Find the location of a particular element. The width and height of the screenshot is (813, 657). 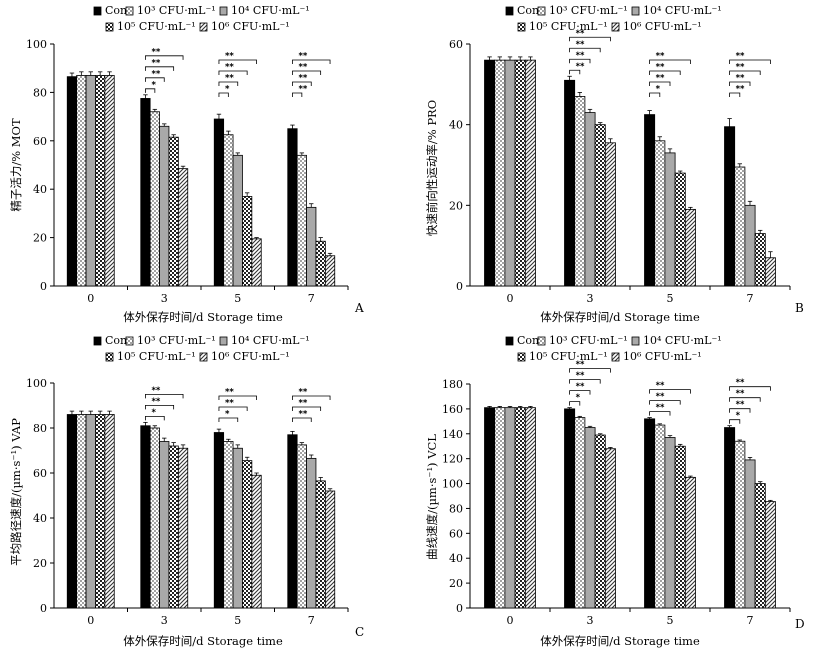

ylabel-a: 精子活力/% MOT is located at coordinates (16, 165).